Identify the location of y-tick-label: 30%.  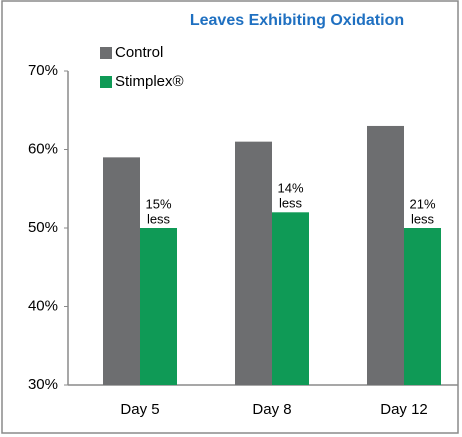
(43, 384).